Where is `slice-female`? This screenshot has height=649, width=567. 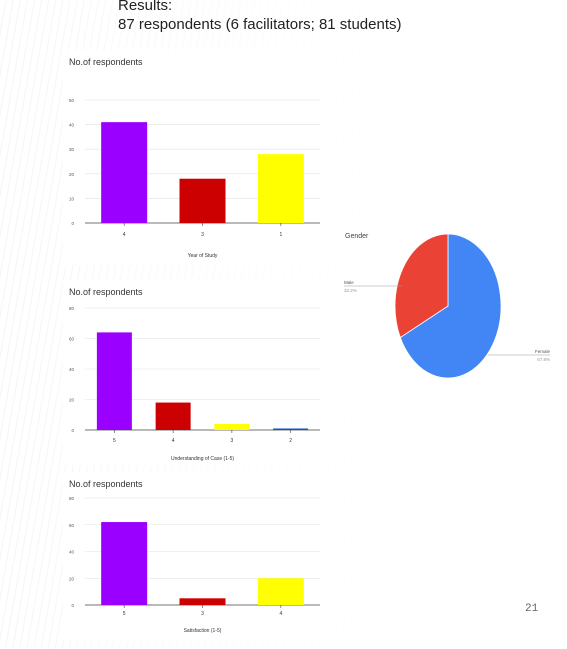
slice-female is located at coordinates (450, 306).